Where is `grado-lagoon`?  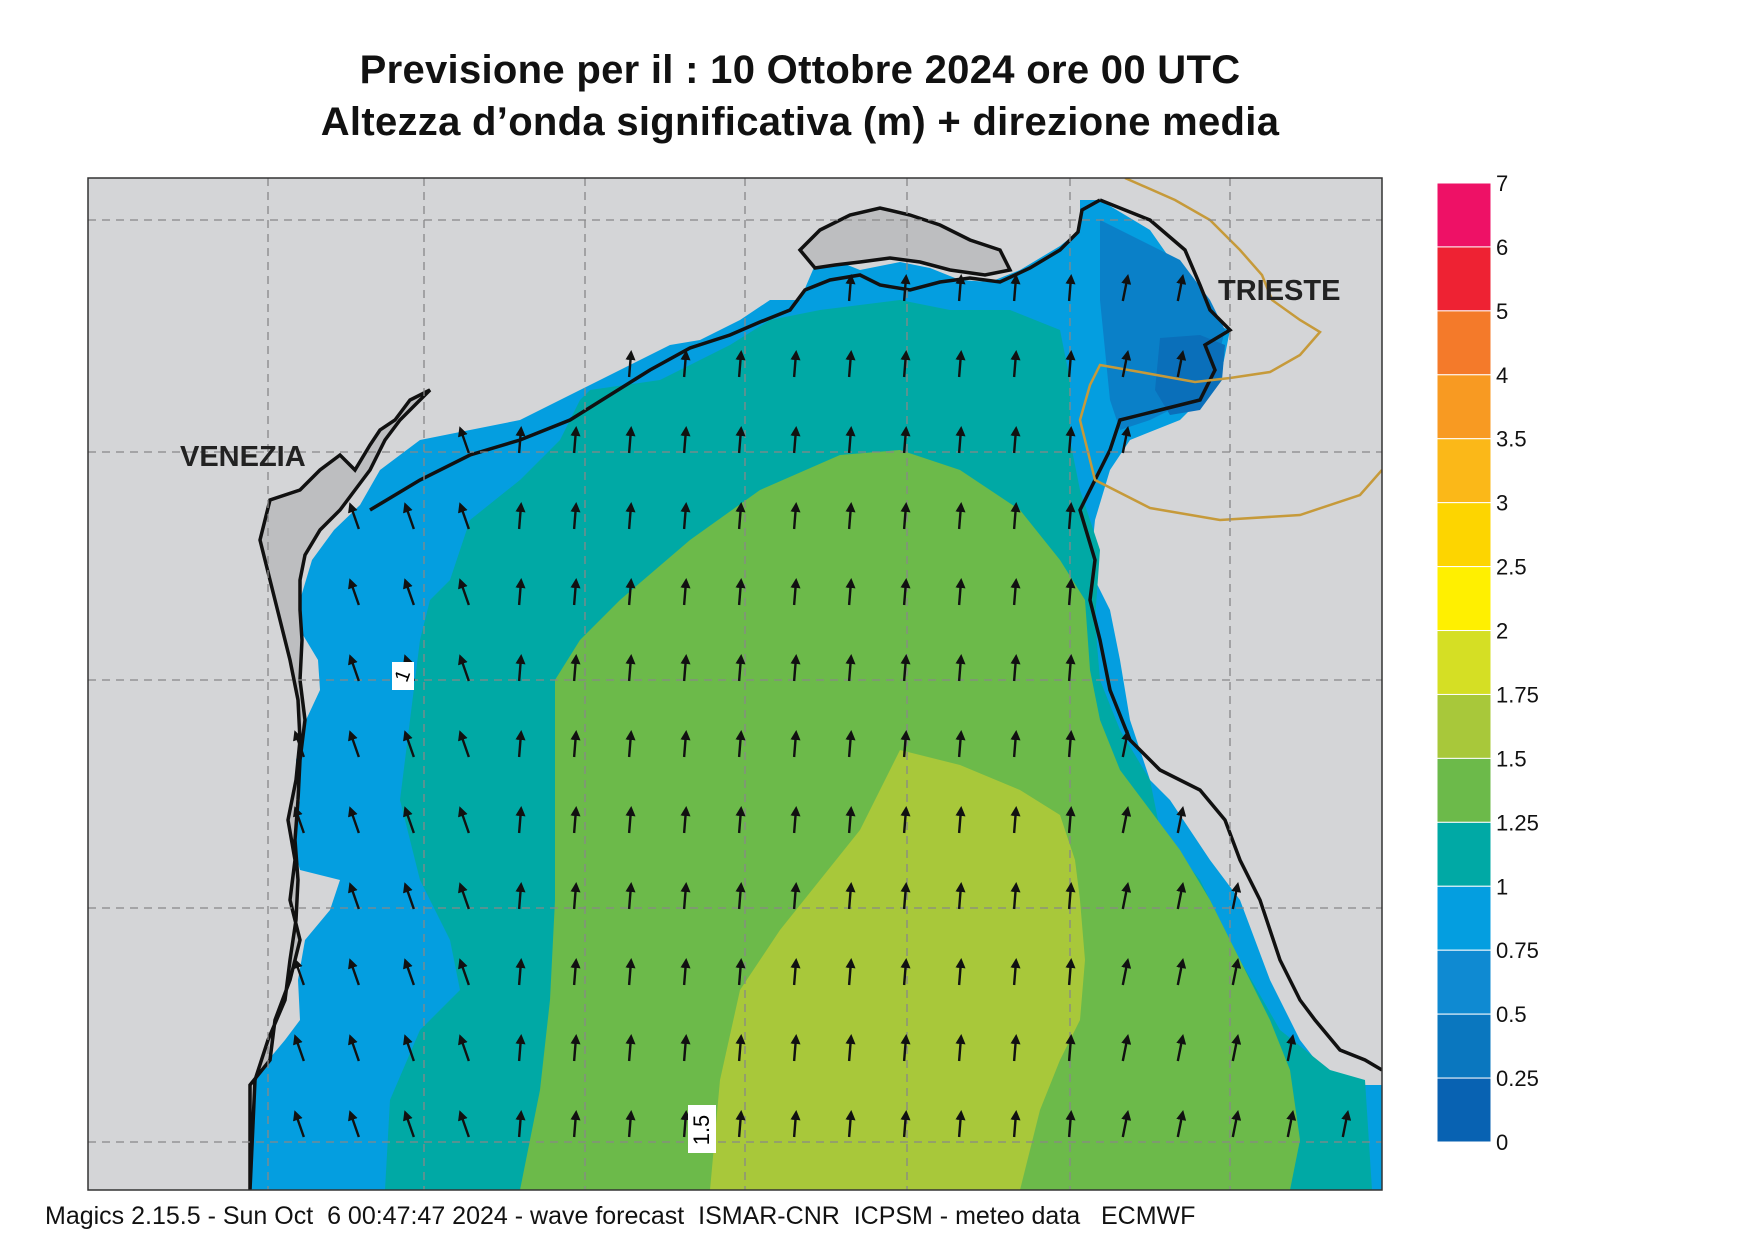
grado-lagoon is located at coordinates (905, 241).